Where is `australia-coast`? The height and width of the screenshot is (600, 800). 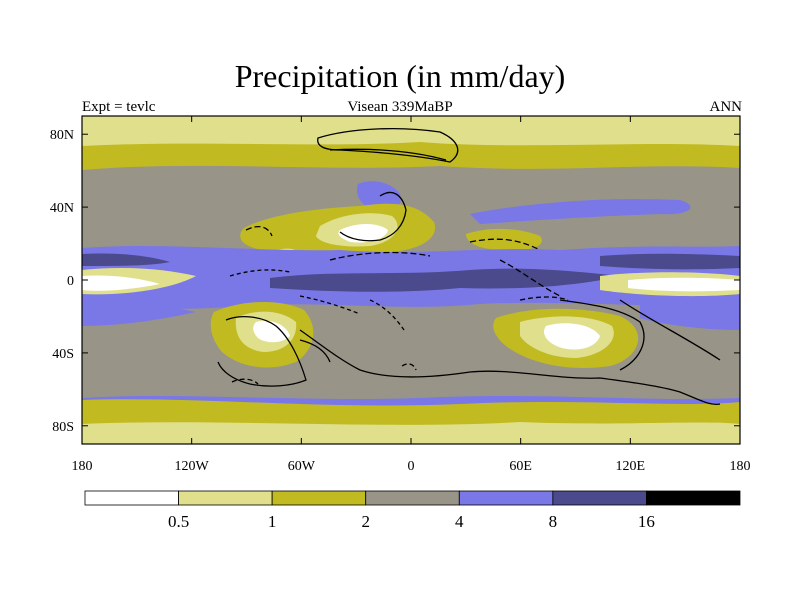 australia-coast is located at coordinates (640, 335).